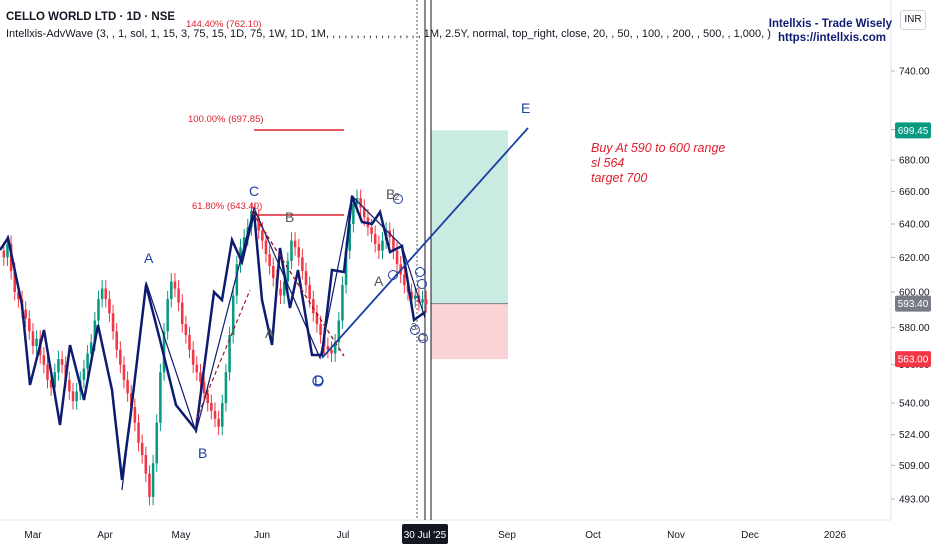  Describe the element at coordinates (254, 191) in the screenshot. I see `wave-label-c1: C` at that location.